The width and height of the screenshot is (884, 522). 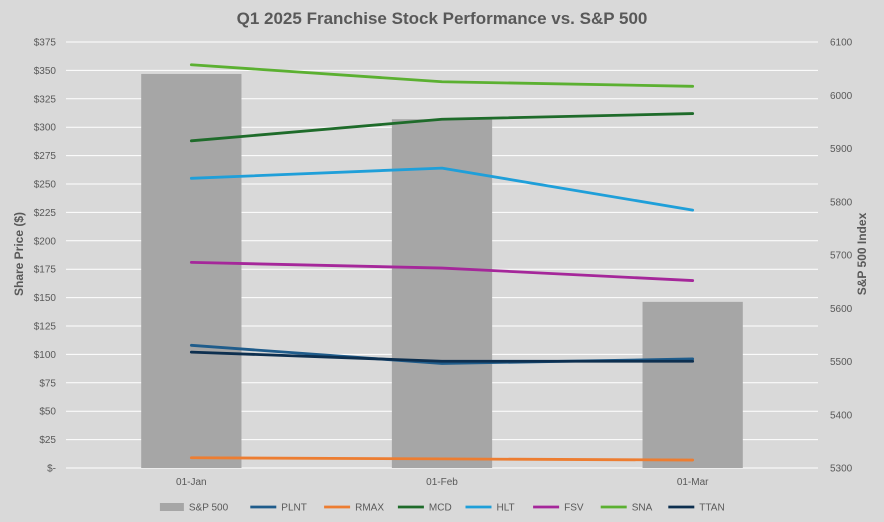 What do you see at coordinates (191, 482) in the screenshot?
I see `x-tick-label: 01-Jan` at bounding box center [191, 482].